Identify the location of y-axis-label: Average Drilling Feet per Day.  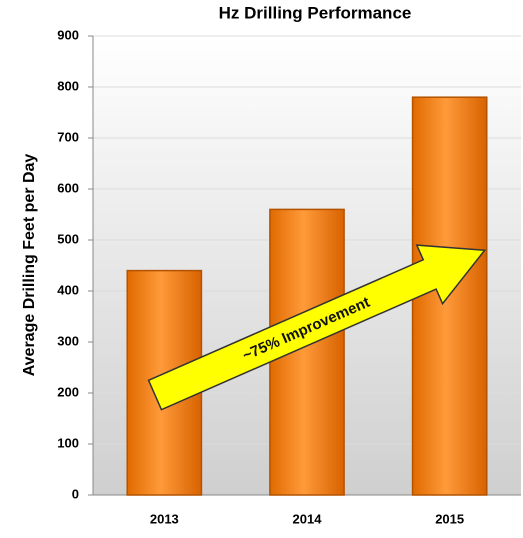
(29, 265).